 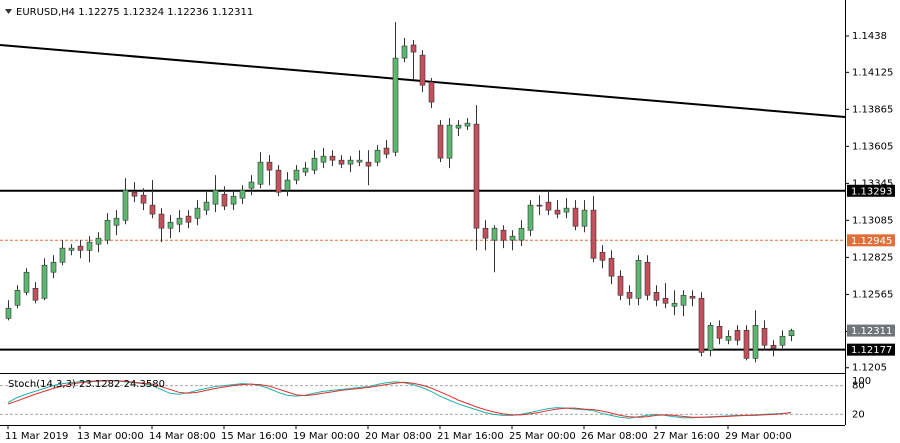 I want to click on y-tick-label: 1.12565, so click(x=872, y=294).